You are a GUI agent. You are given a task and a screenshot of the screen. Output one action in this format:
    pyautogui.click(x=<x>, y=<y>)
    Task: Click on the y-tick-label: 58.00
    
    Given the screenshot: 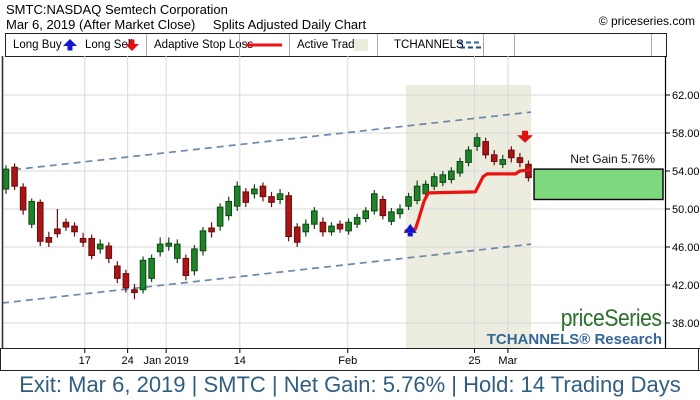 What is the action you would take?
    pyautogui.click(x=686, y=134)
    